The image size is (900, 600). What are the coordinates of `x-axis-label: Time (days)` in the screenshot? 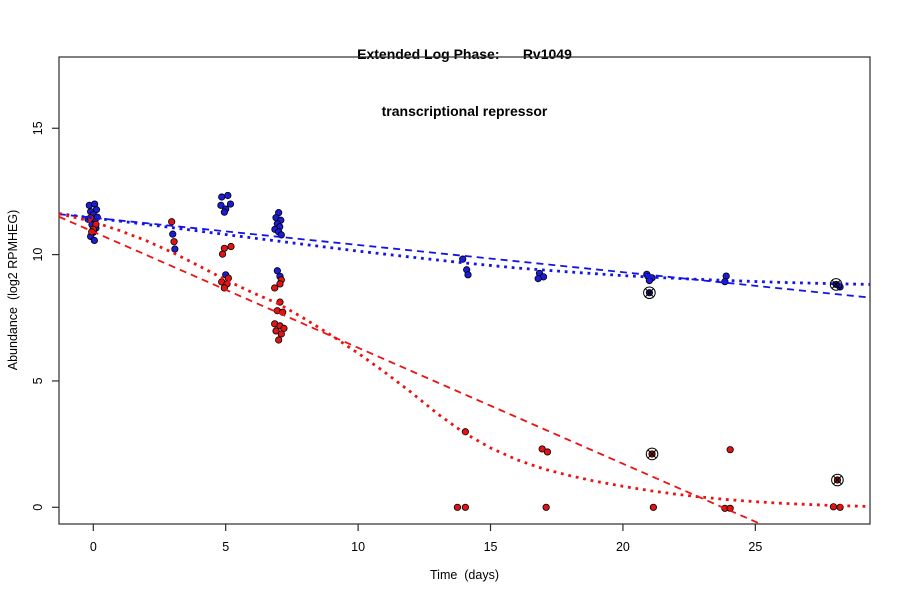 It's located at (464, 575).